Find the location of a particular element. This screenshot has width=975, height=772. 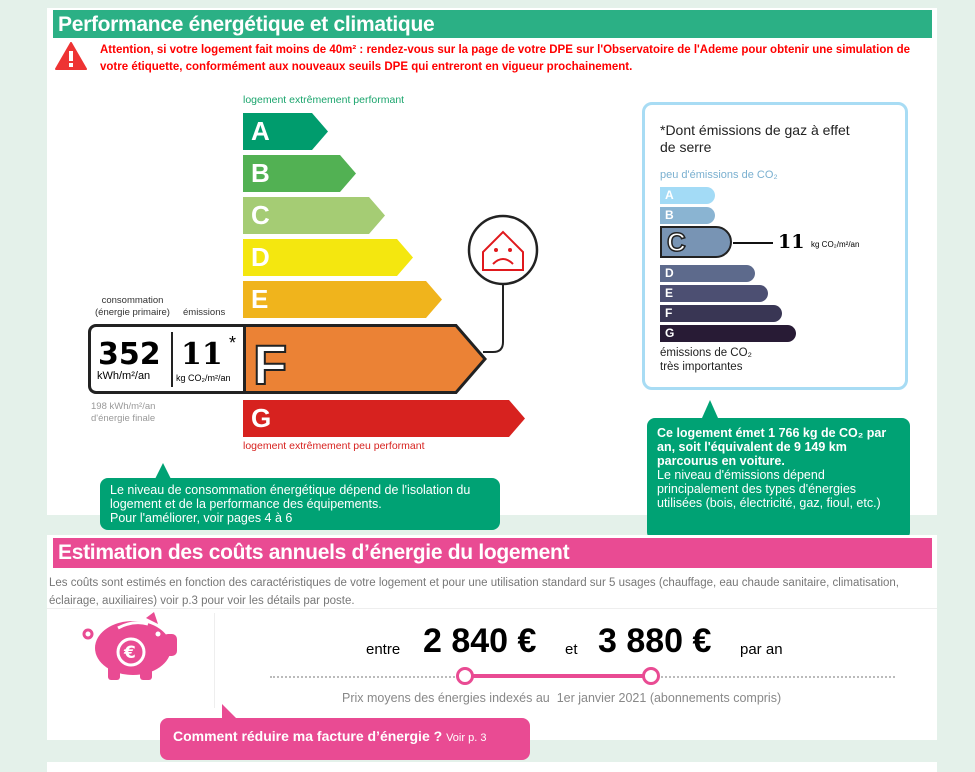

dpe-title: Performance énergétique et climatique is located at coordinates (492, 24).